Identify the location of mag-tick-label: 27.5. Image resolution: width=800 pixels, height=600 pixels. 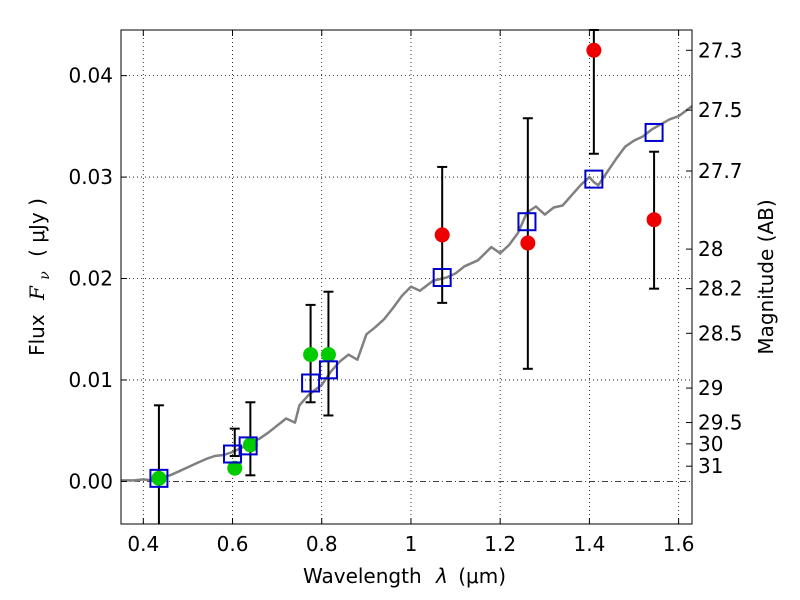
(720, 110).